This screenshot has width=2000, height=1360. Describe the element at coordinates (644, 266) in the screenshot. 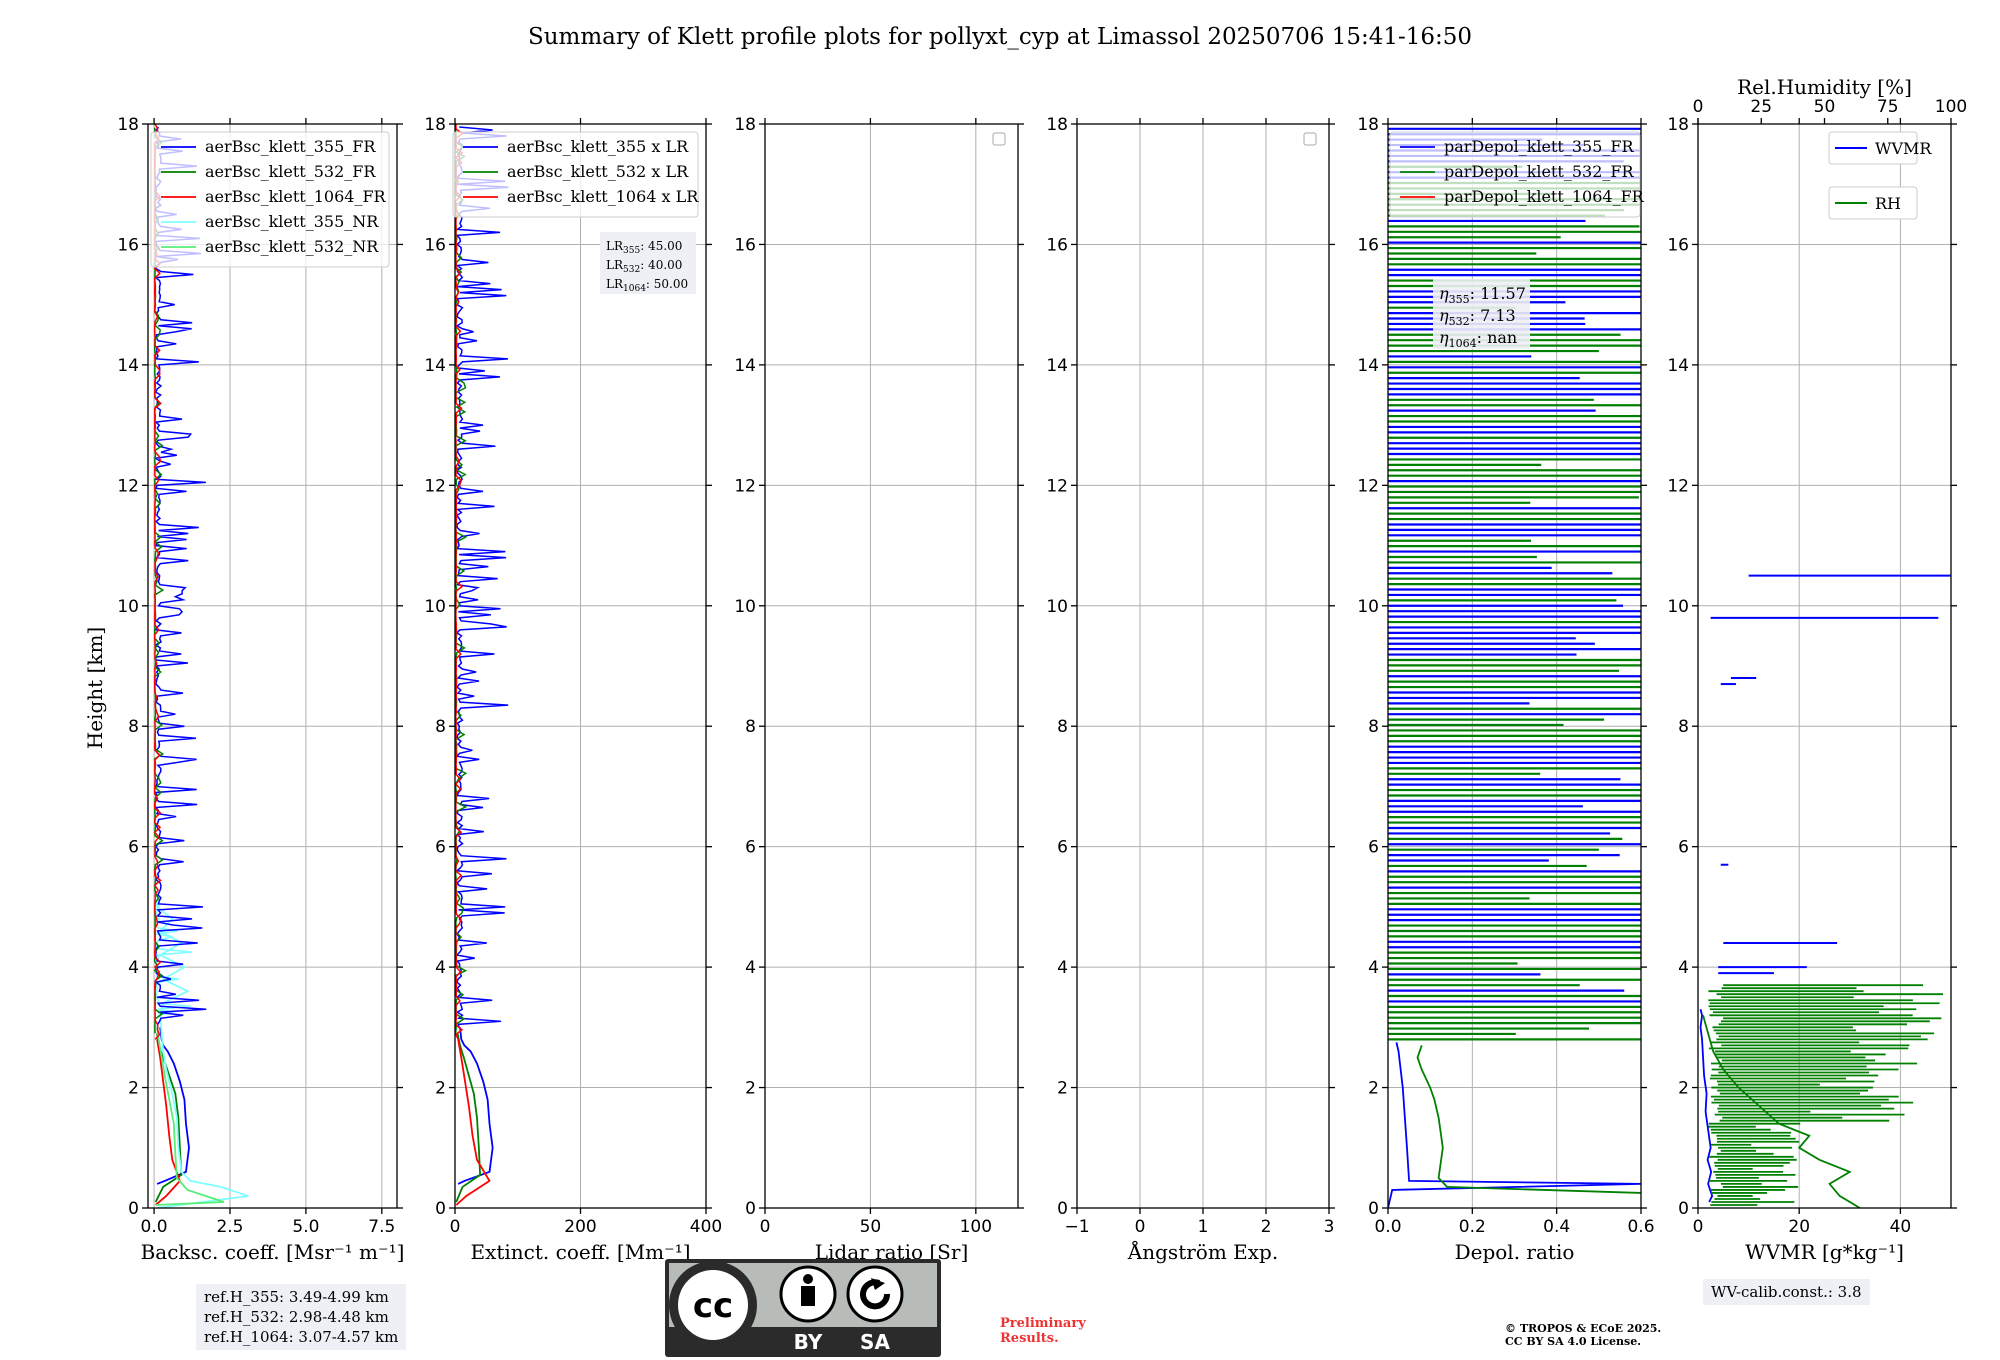

I see `lidar-ratio-text: LR532: 40.00` at that location.